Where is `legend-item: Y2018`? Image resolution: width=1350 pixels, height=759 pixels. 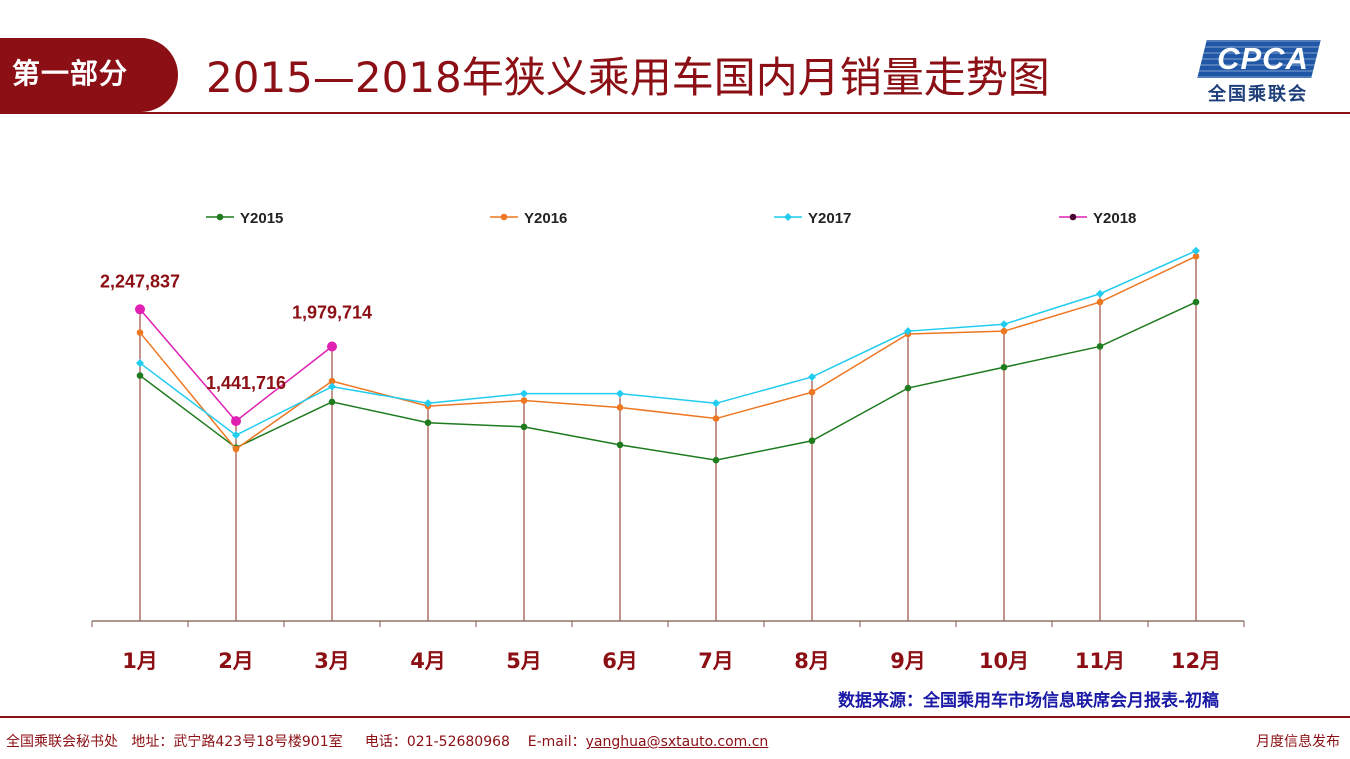 legend-item: Y2018 is located at coordinates (1097, 218).